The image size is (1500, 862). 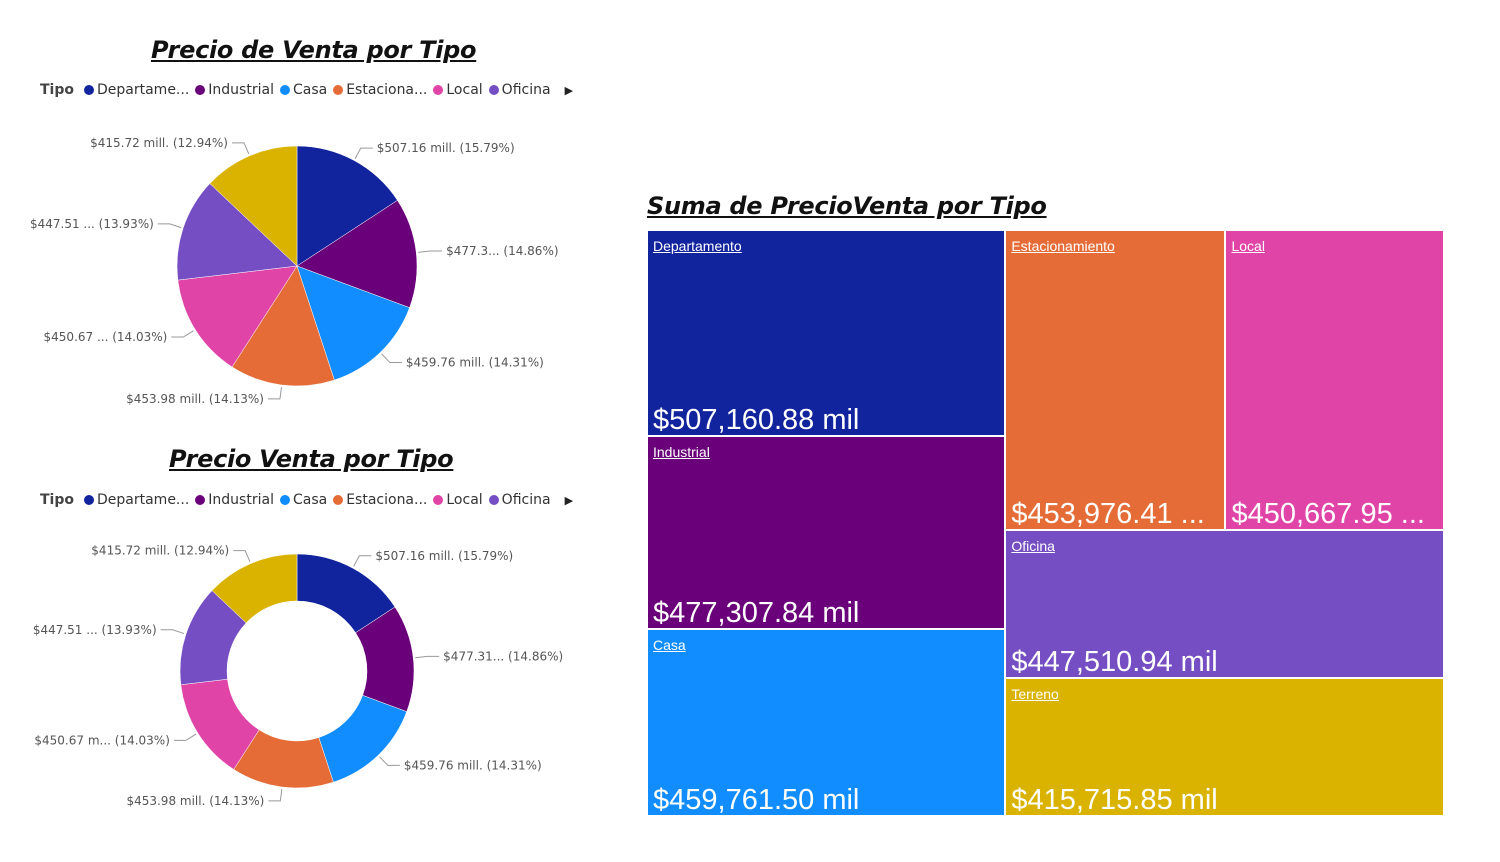 What do you see at coordinates (1224, 604) in the screenshot?
I see `treemap-tile-oficina: Oficina $447,510.94 mil` at bounding box center [1224, 604].